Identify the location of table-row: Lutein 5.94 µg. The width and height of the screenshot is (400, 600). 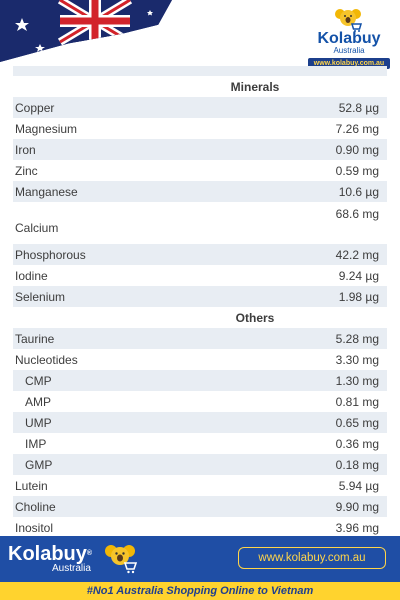
(200, 485).